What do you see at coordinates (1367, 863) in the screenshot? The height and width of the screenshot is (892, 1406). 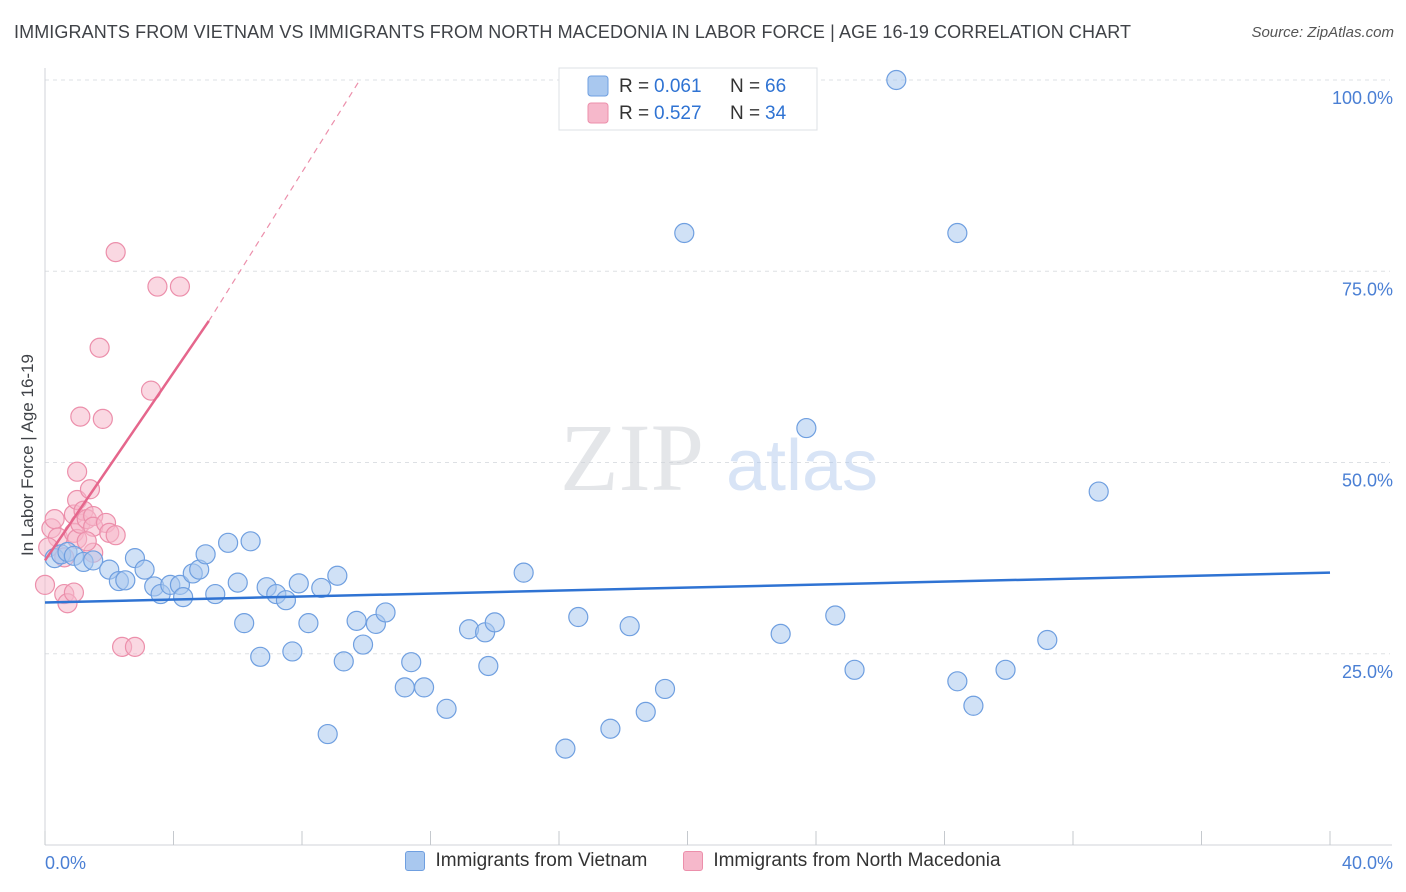 I see `x-tick-label-max: 40.0%` at bounding box center [1367, 863].